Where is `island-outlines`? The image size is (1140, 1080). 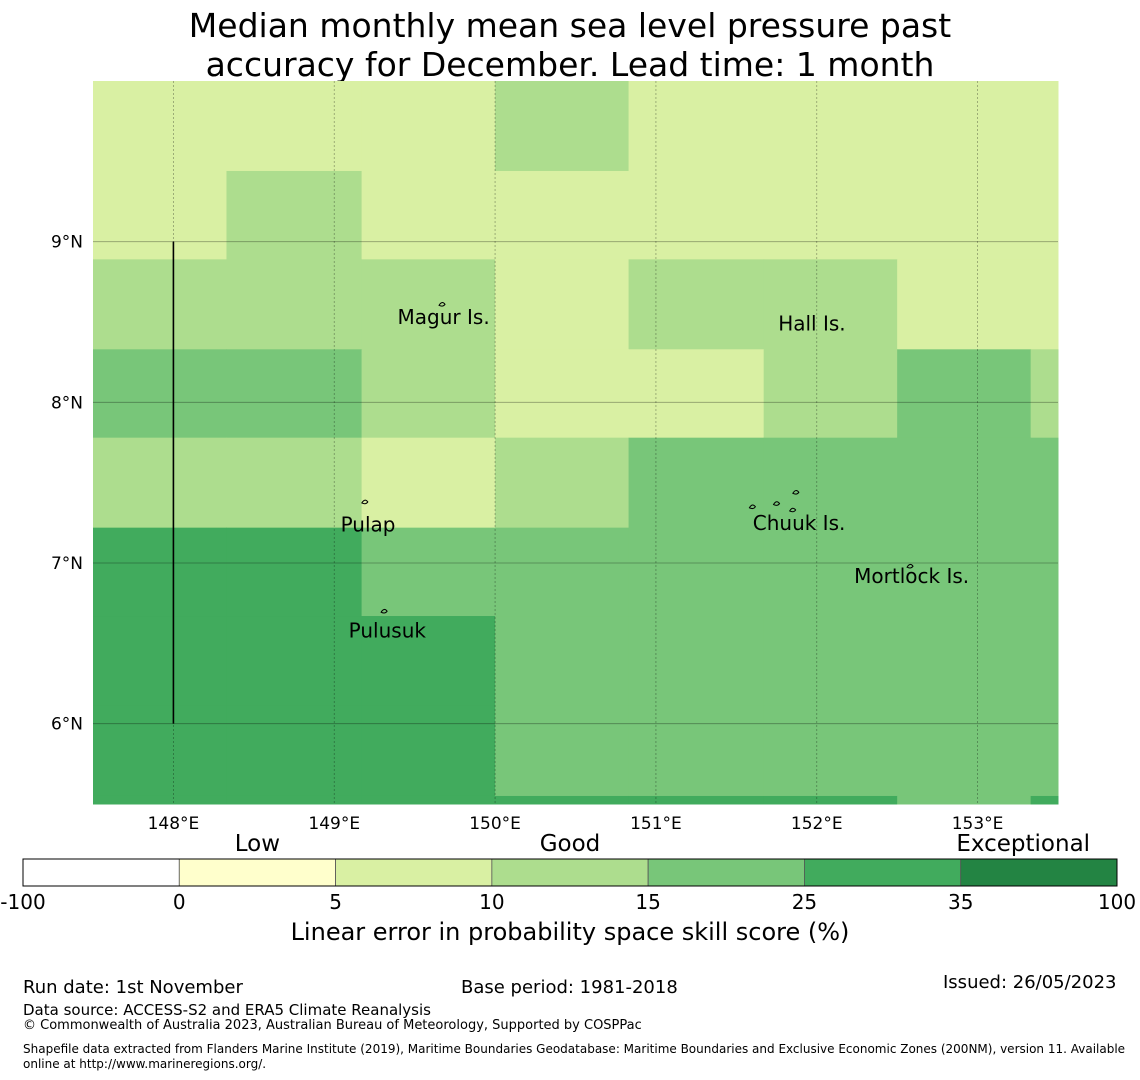 island-outlines is located at coordinates (637, 458).